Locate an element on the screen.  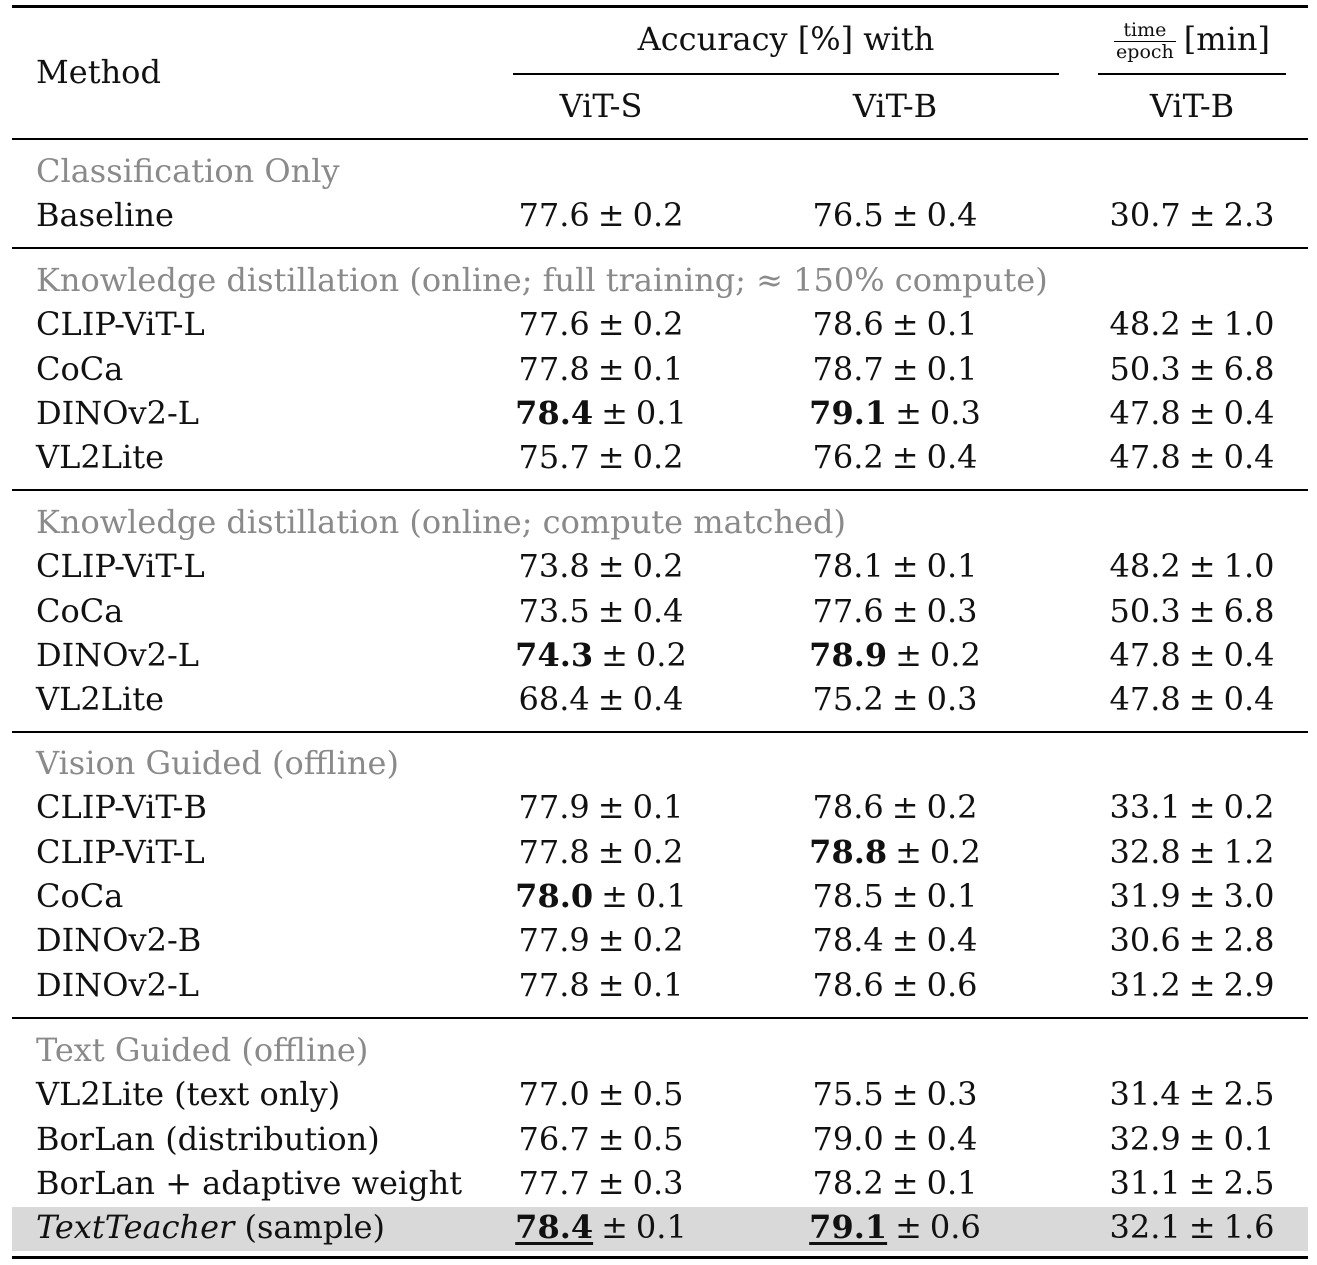
t-value: 31.2 is located at coordinates (1145, 985).